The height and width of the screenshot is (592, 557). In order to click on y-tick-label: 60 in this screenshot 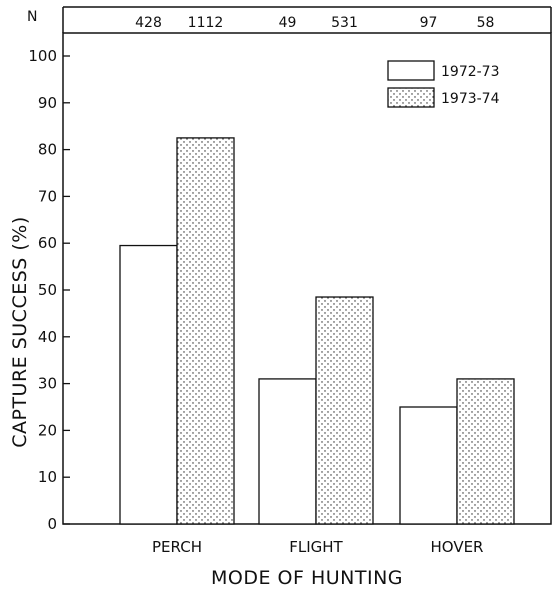, I will do `click(47, 243)`.